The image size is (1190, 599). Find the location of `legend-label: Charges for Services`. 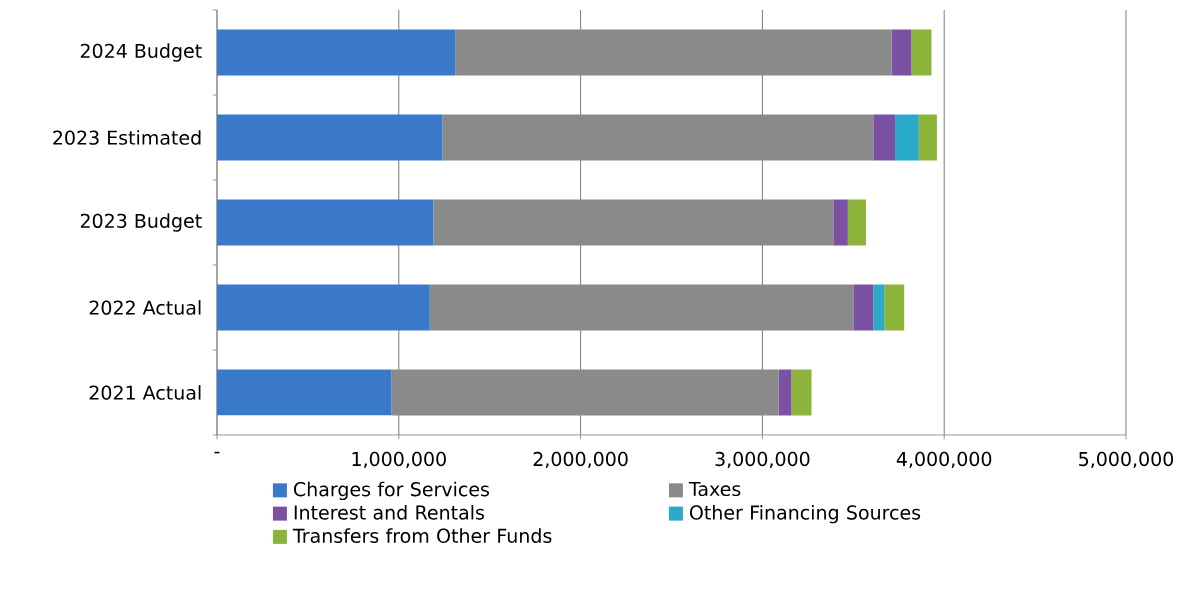

legend-label: Charges for Services is located at coordinates (391, 491).